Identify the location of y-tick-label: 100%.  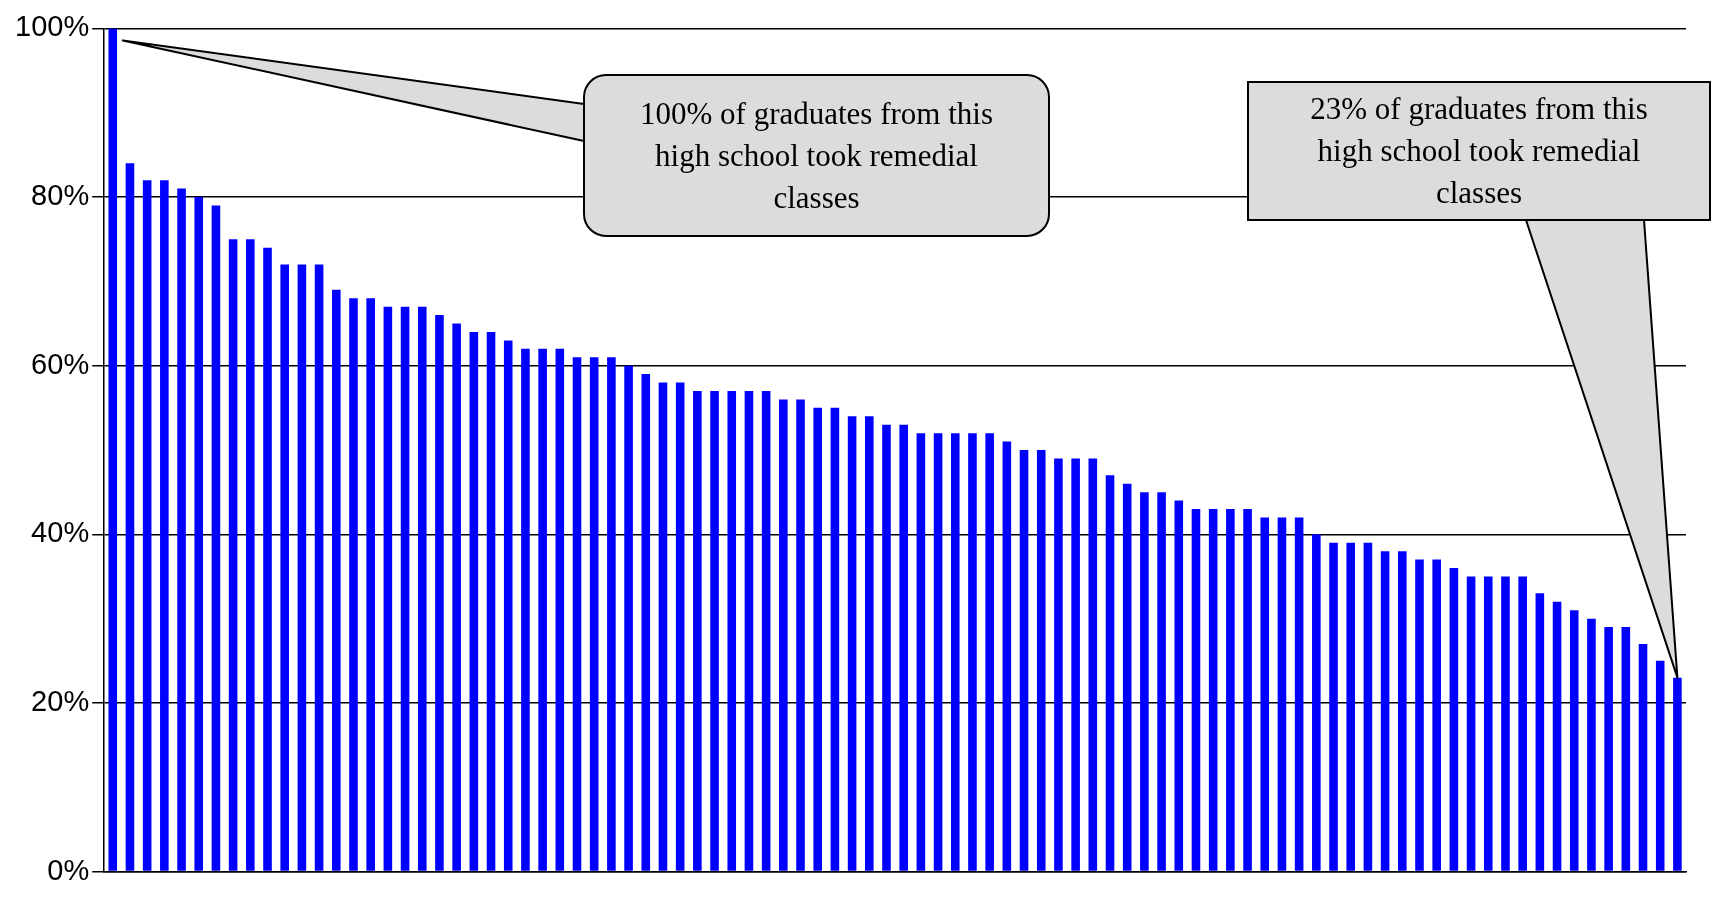
(52, 26).